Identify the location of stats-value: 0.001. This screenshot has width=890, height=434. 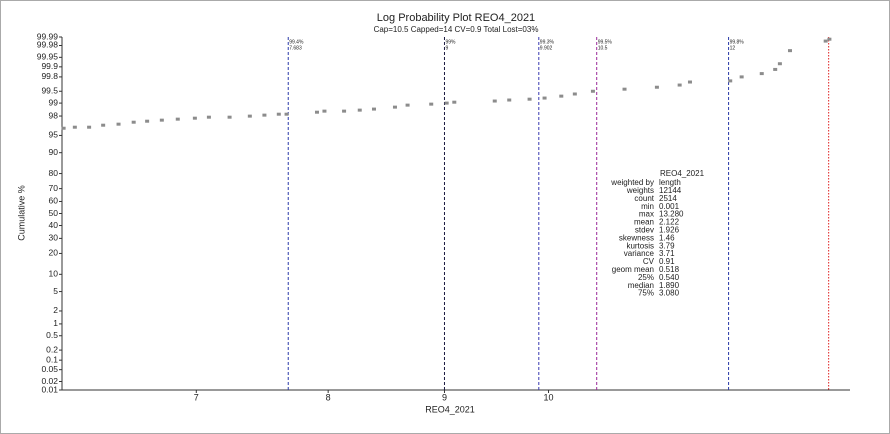
(669, 206).